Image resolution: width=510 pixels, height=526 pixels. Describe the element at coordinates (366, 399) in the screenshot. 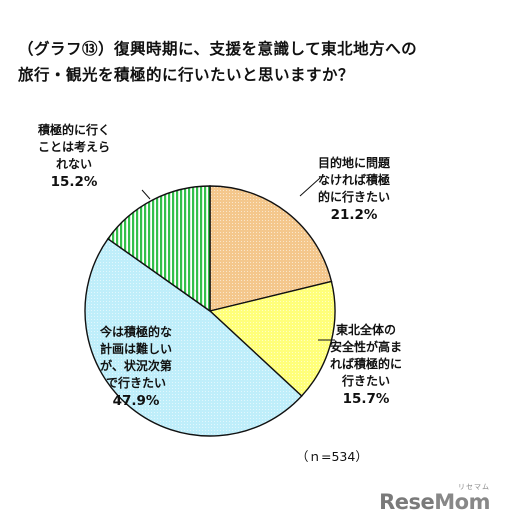

I see `slice-value-2: 15.7%` at that location.